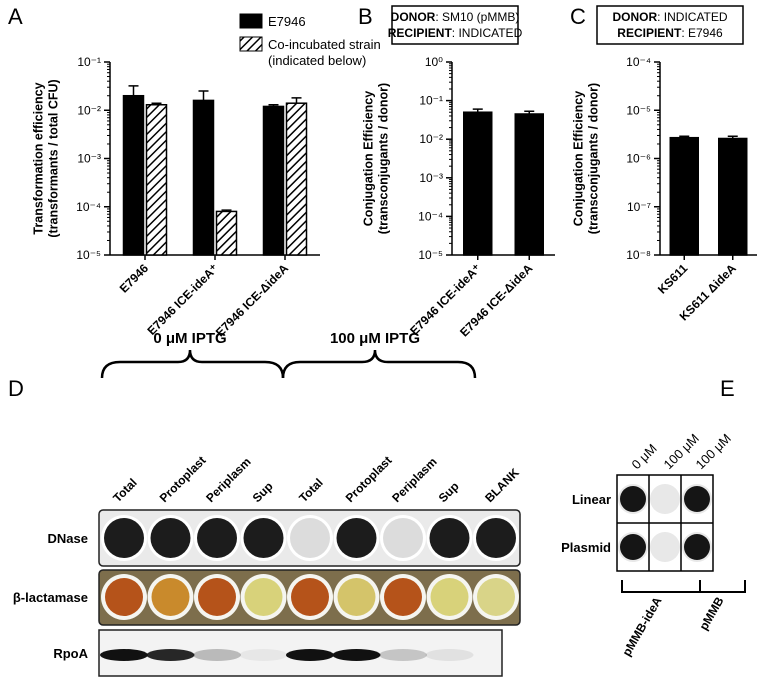 The image size is (764, 677). Describe the element at coordinates (641, 626) in the screenshot. I see `group-label: pMMB-ideA` at that location.